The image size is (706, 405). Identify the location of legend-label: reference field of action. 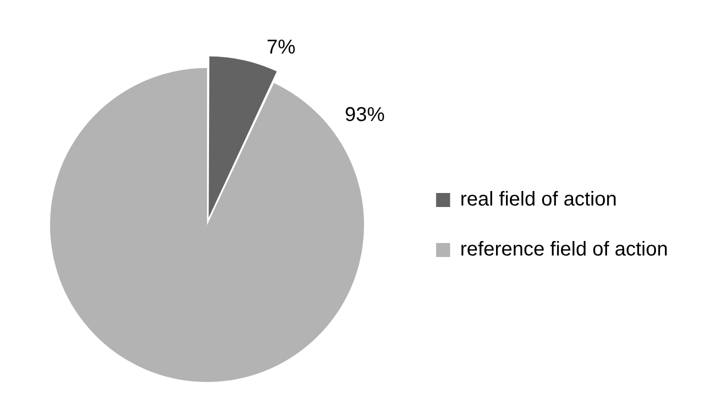
(564, 249).